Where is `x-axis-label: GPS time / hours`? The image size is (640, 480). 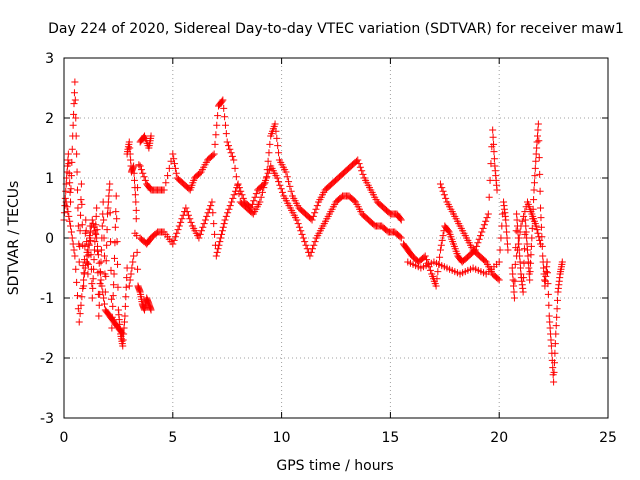
x-axis-label: GPS time / hours is located at coordinates (334, 466).